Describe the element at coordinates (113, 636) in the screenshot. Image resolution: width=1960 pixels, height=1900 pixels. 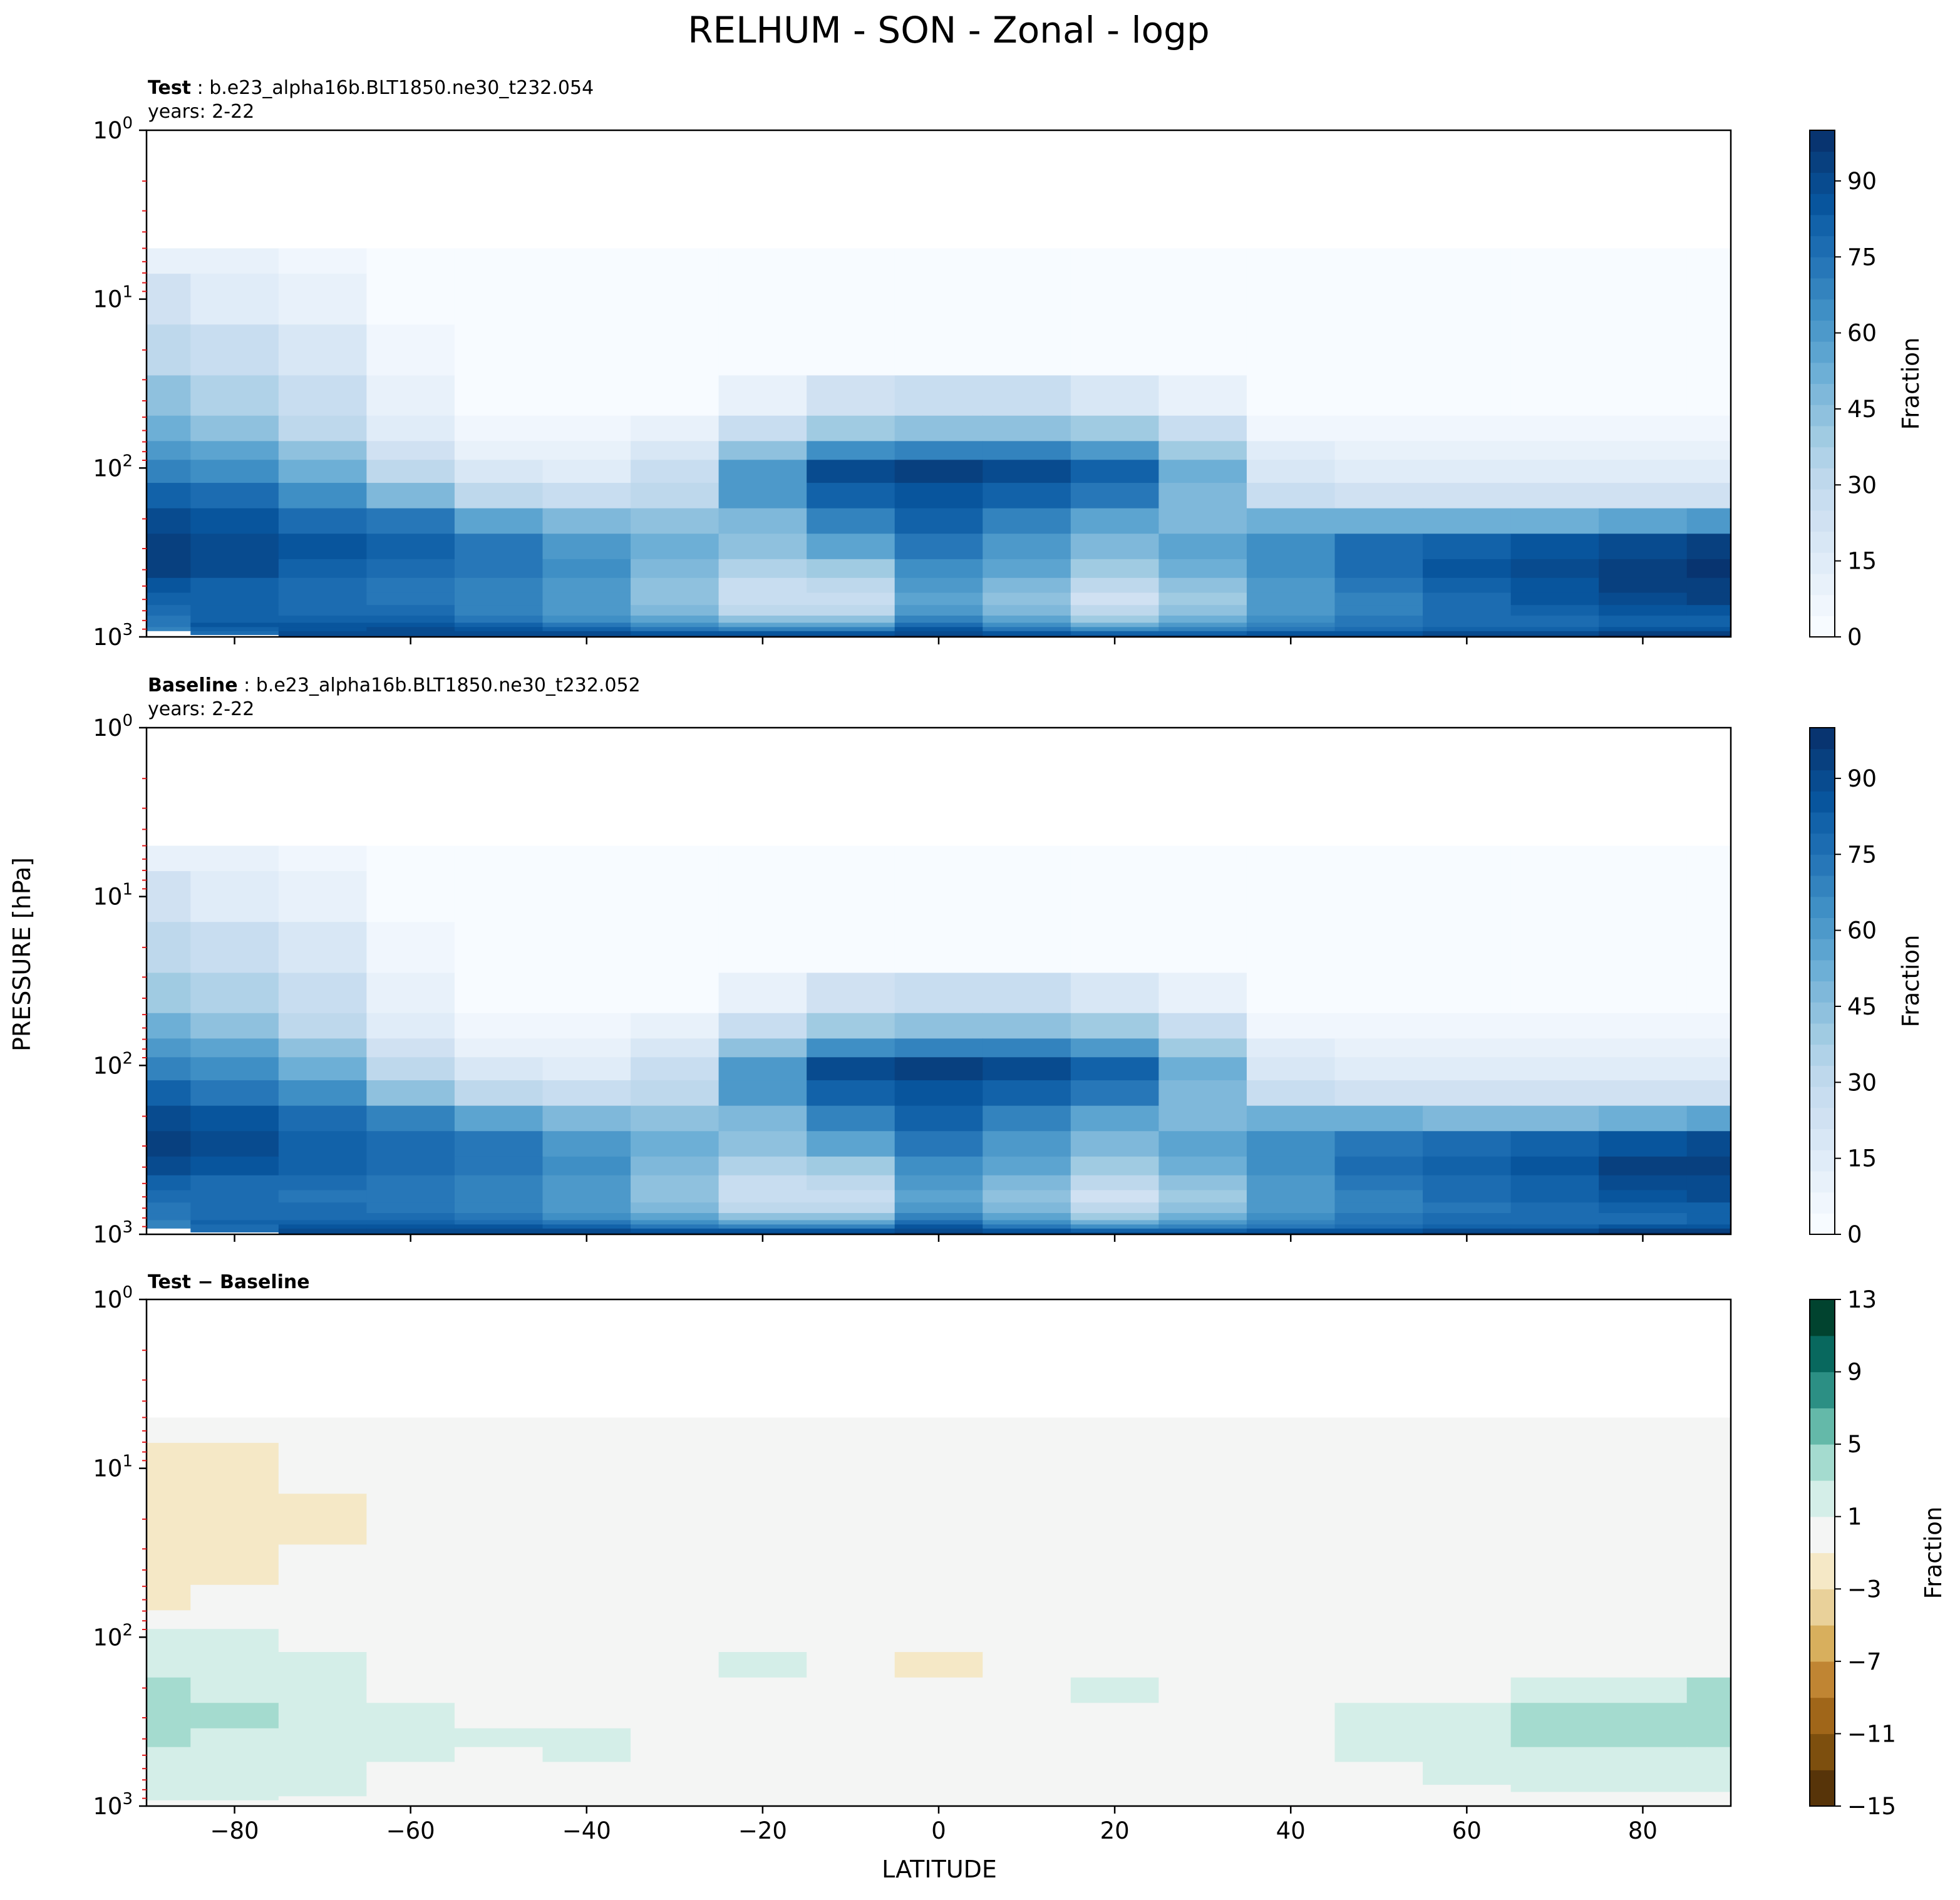
I see `y-tick-label: 103` at that location.